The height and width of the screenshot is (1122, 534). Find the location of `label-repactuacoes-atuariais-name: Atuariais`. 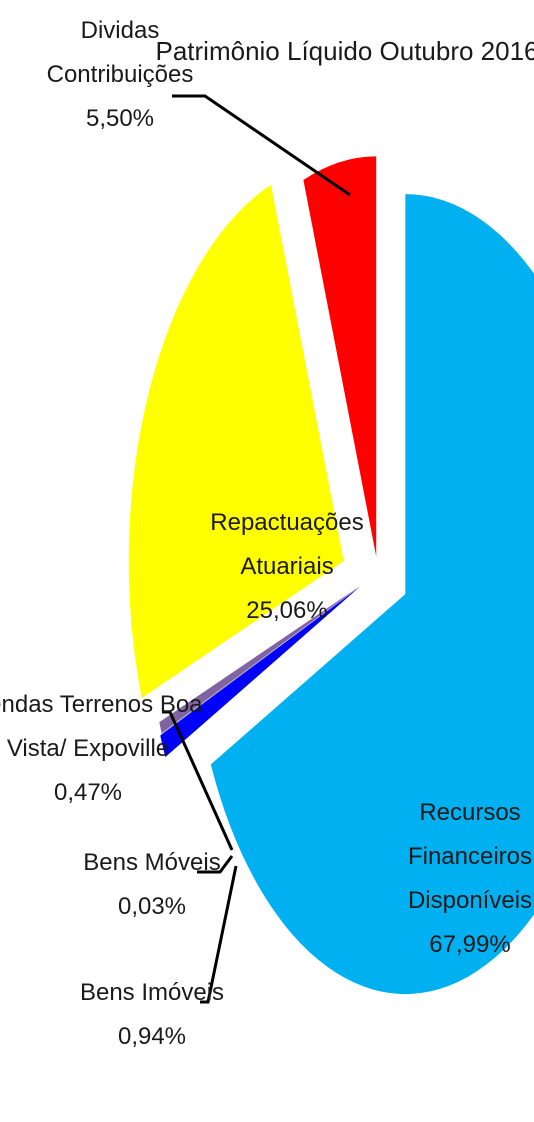

label-repactuacoes-atuariais-name: Atuariais is located at coordinates (286, 566).